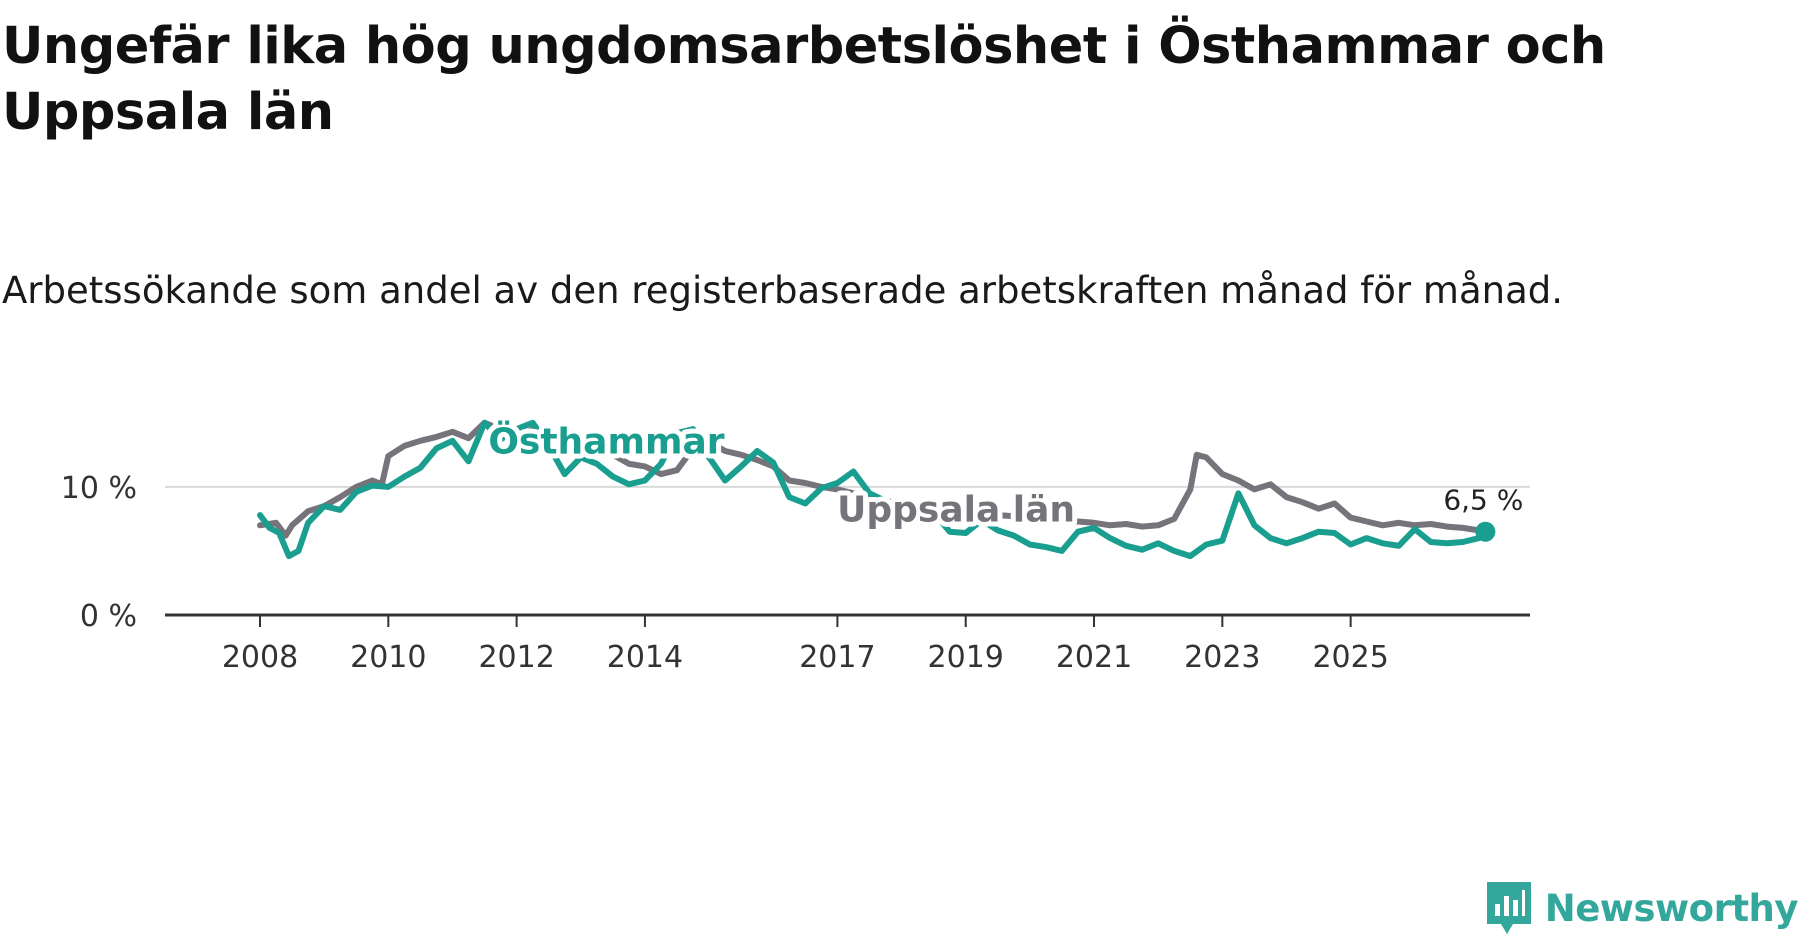  Describe the element at coordinates (99, 488) in the screenshot. I see `y-tick-label: 10 %` at that location.